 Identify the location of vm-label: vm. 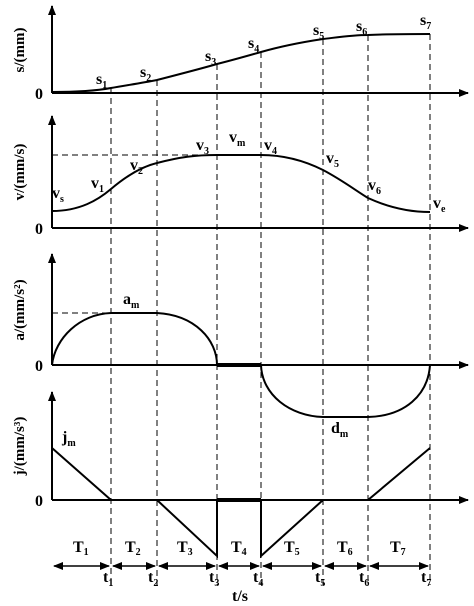
(237, 139).